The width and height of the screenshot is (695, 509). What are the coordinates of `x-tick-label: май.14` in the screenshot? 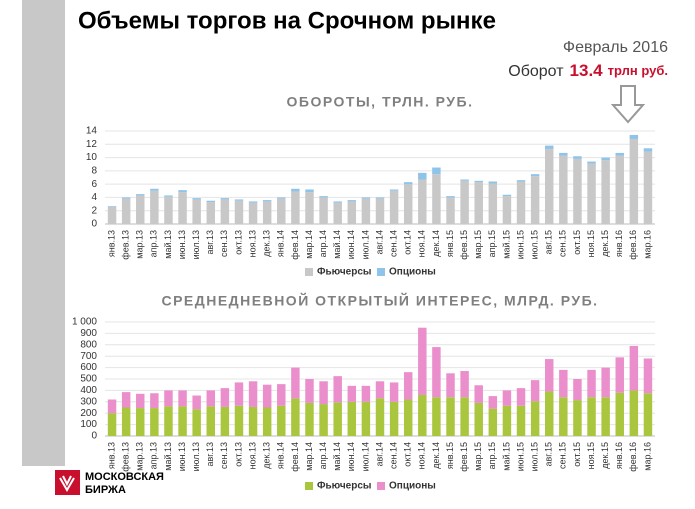 It's located at (337, 244).